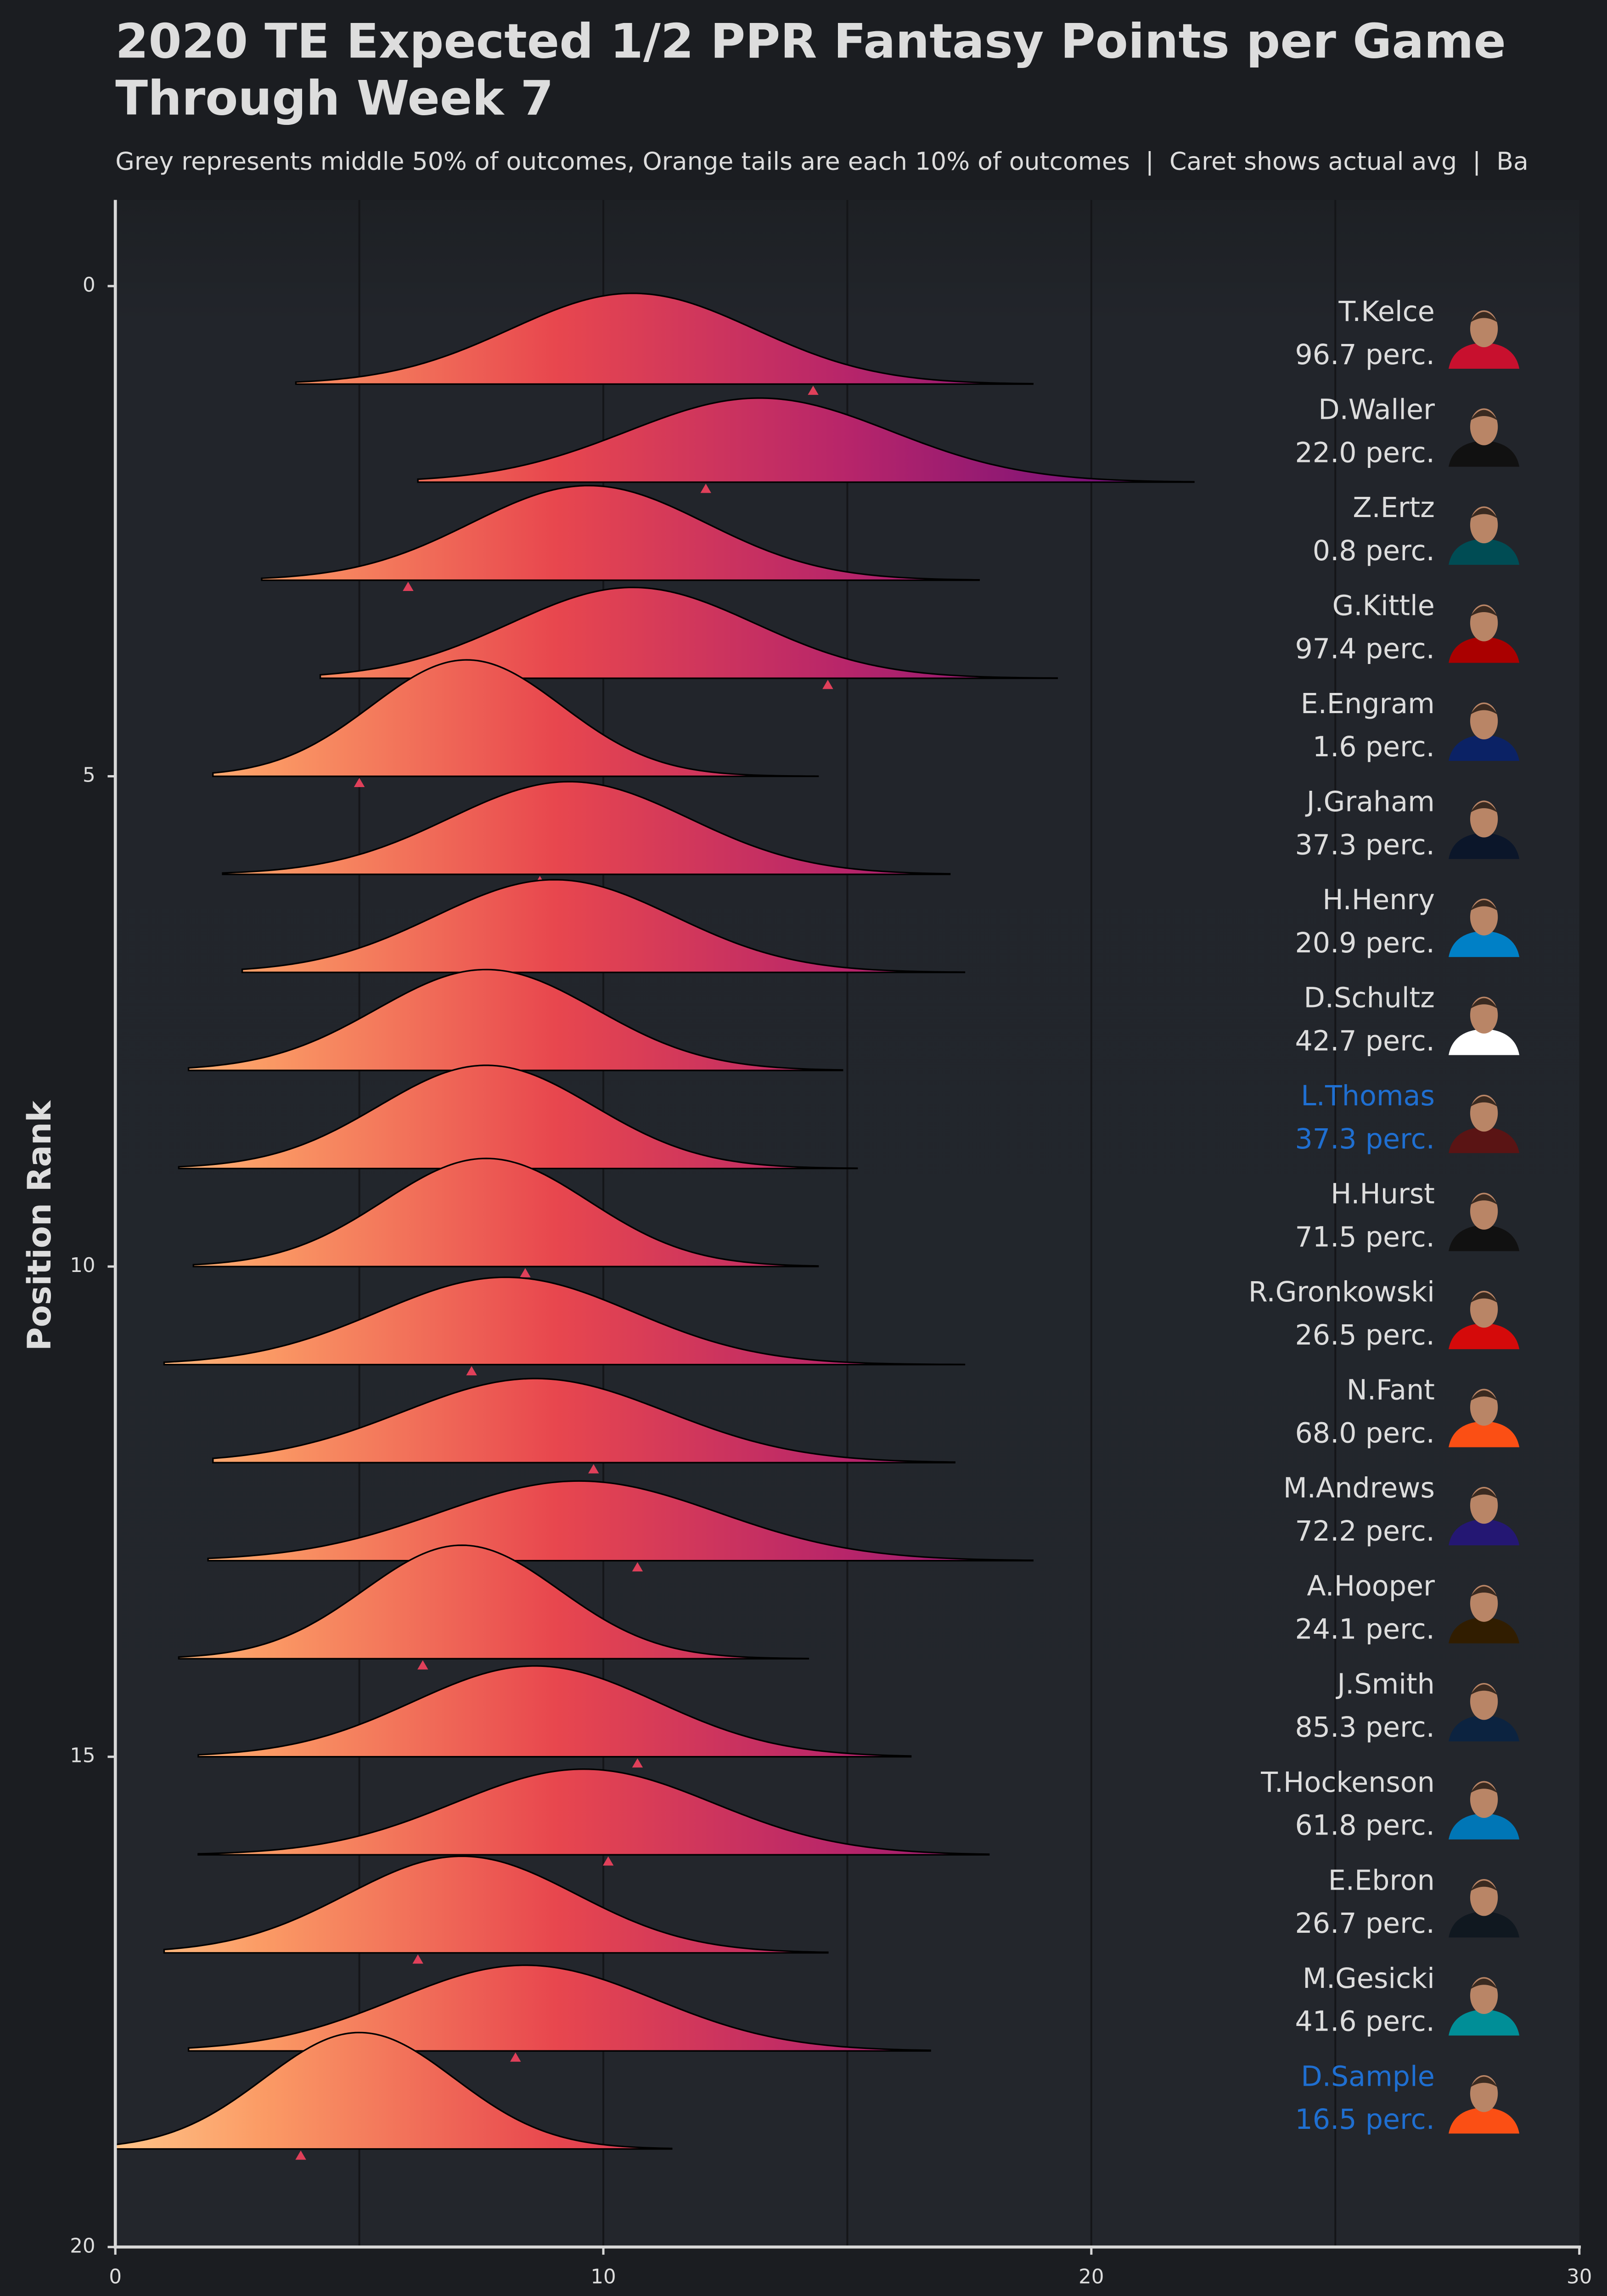  Describe the element at coordinates (1368, 1096) in the screenshot. I see `player-name: L.Thomas` at that location.